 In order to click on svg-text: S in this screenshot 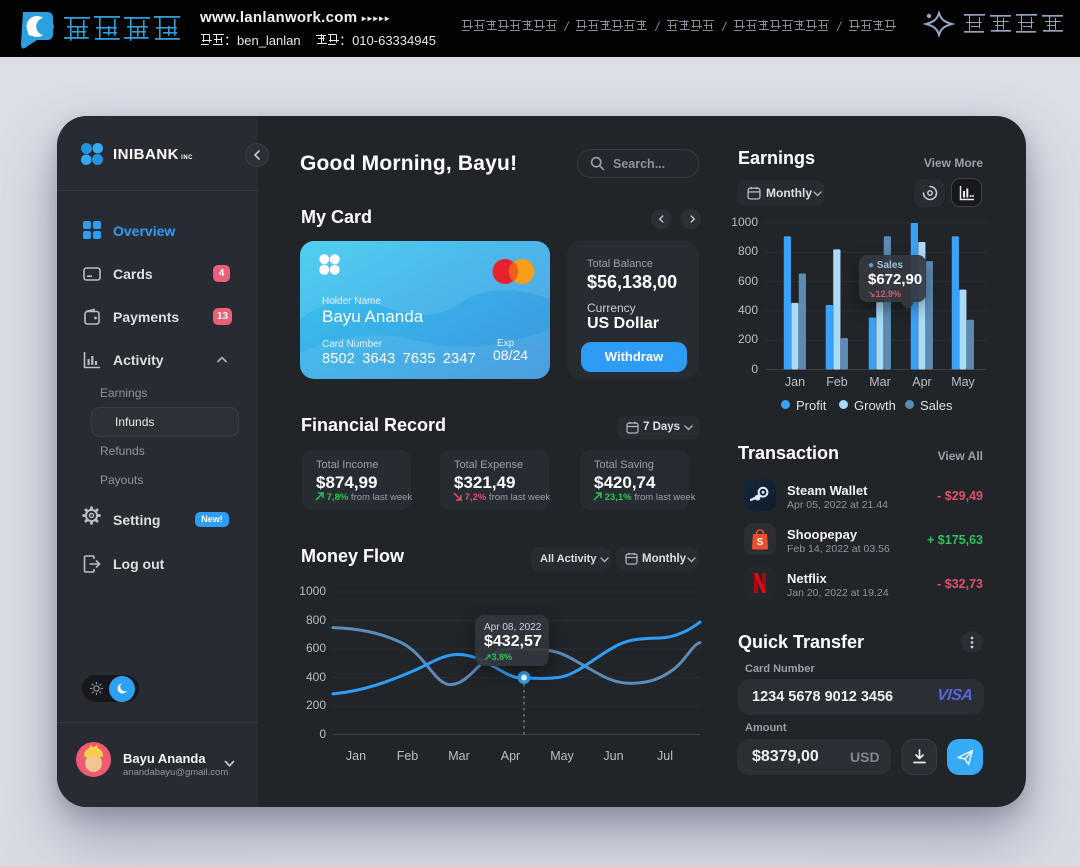, I will do `click(760, 542)`.